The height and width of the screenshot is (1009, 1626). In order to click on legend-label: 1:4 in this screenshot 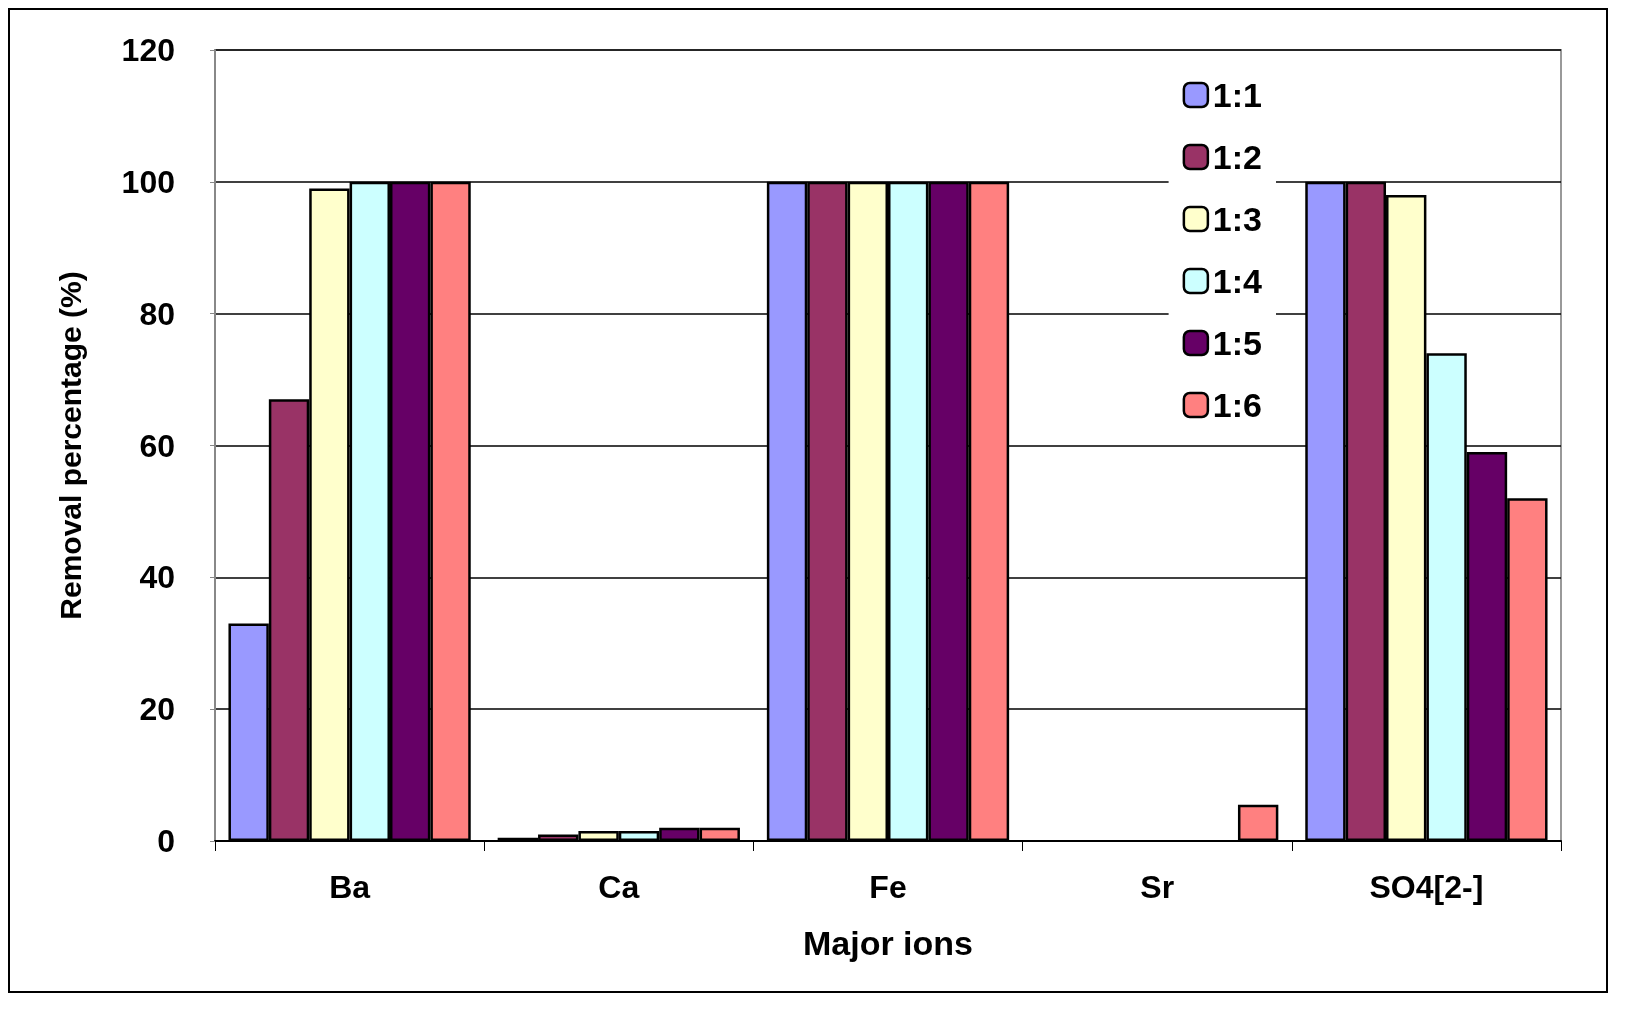, I will do `click(1237, 281)`.